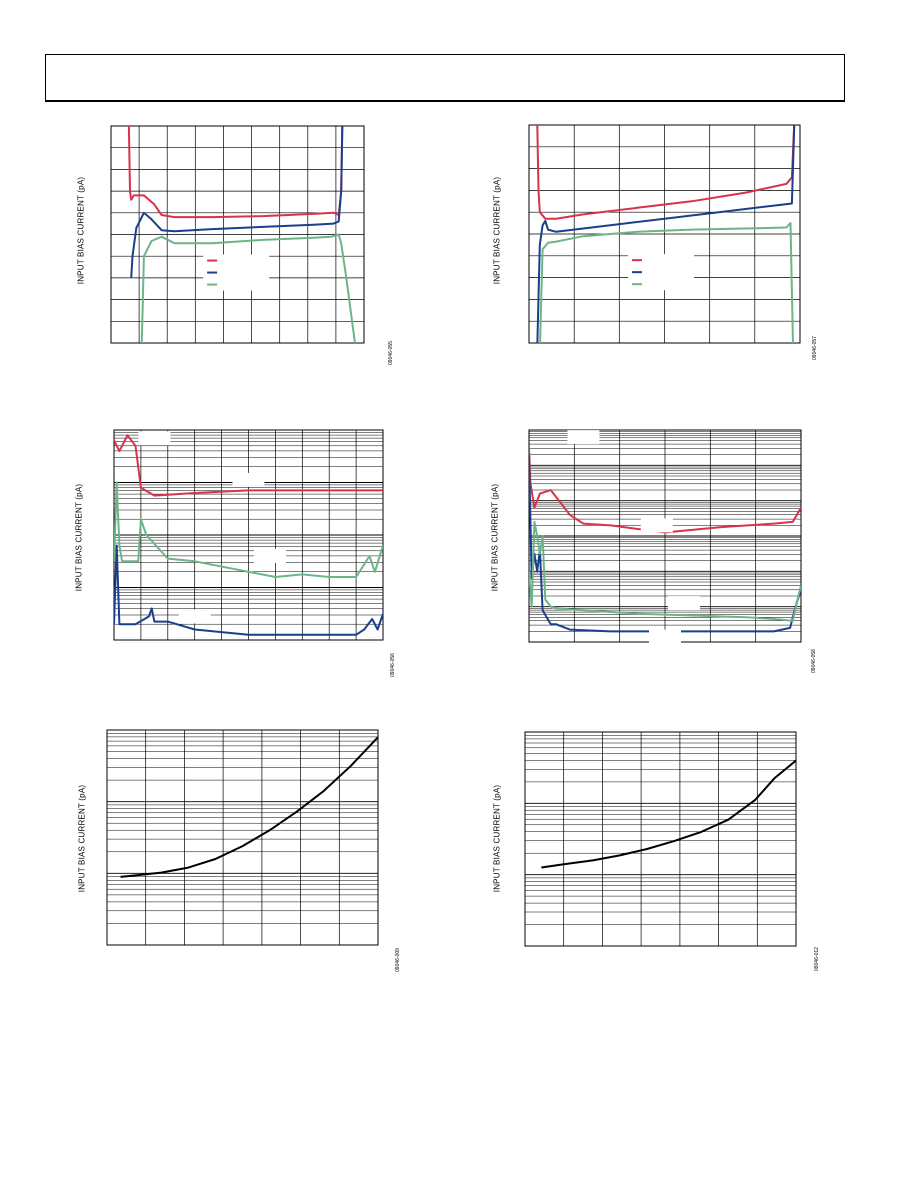  What do you see at coordinates (393, 665) in the screenshot?
I see `figure-id: 09046-056` at bounding box center [393, 665].